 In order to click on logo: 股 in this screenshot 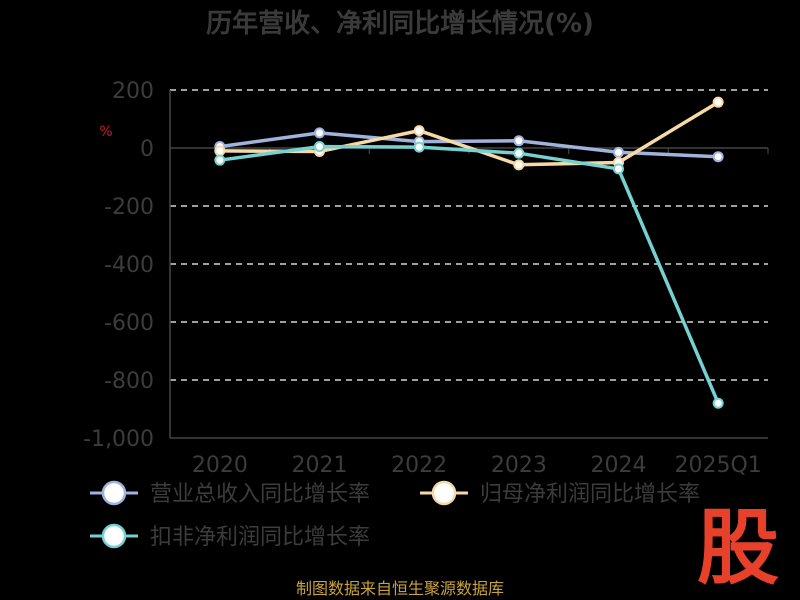, I will do `click(738, 548)`.